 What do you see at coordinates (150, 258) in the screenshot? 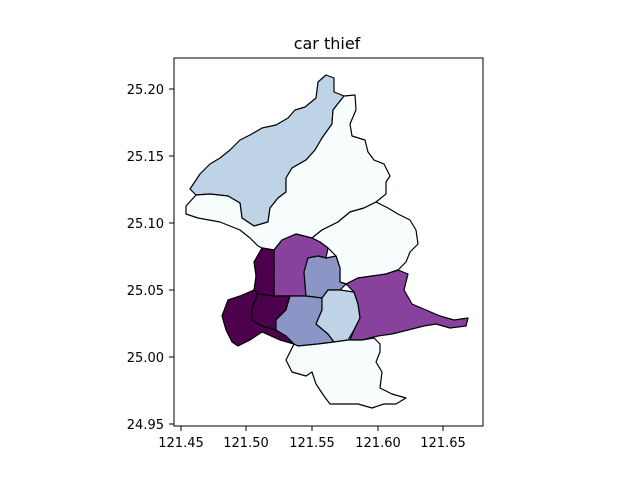
I see `y-axis: 25.20 25.15 25.10 25.05 25.00 24.95` at bounding box center [150, 258].